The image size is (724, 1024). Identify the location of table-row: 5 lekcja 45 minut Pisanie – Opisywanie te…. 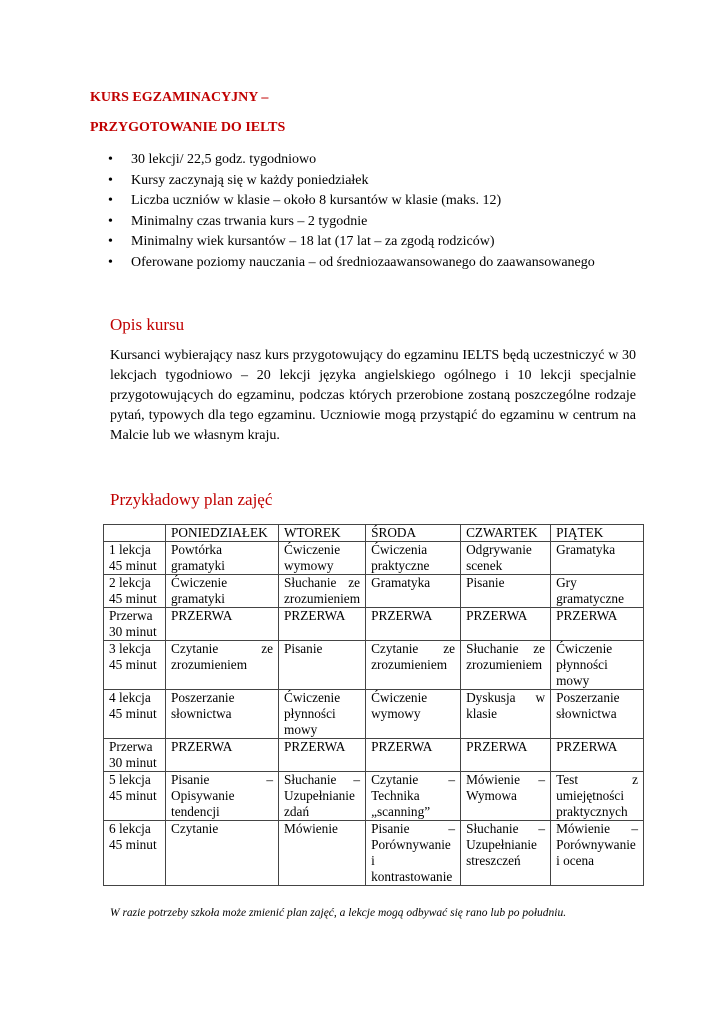
(374, 796).